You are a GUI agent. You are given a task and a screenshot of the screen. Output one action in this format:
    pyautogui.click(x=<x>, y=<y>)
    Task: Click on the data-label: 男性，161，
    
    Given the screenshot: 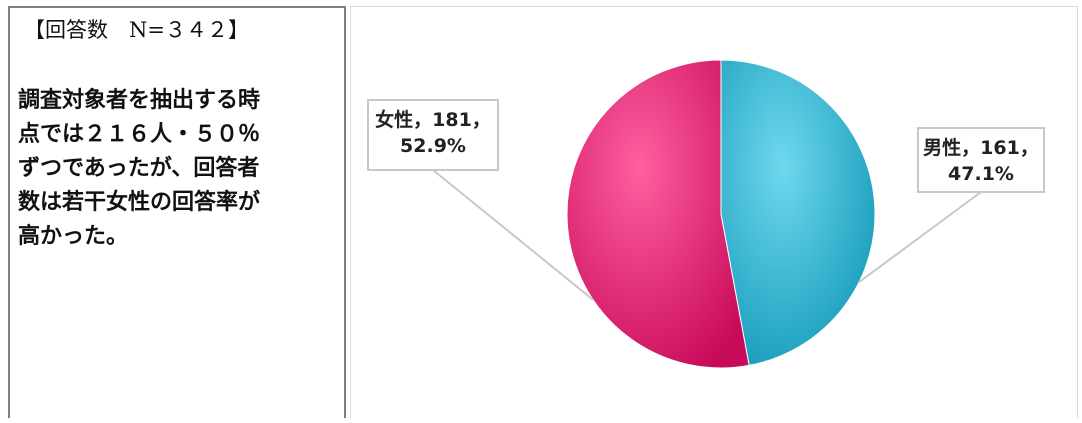 What is the action you would take?
    pyautogui.click(x=981, y=147)
    